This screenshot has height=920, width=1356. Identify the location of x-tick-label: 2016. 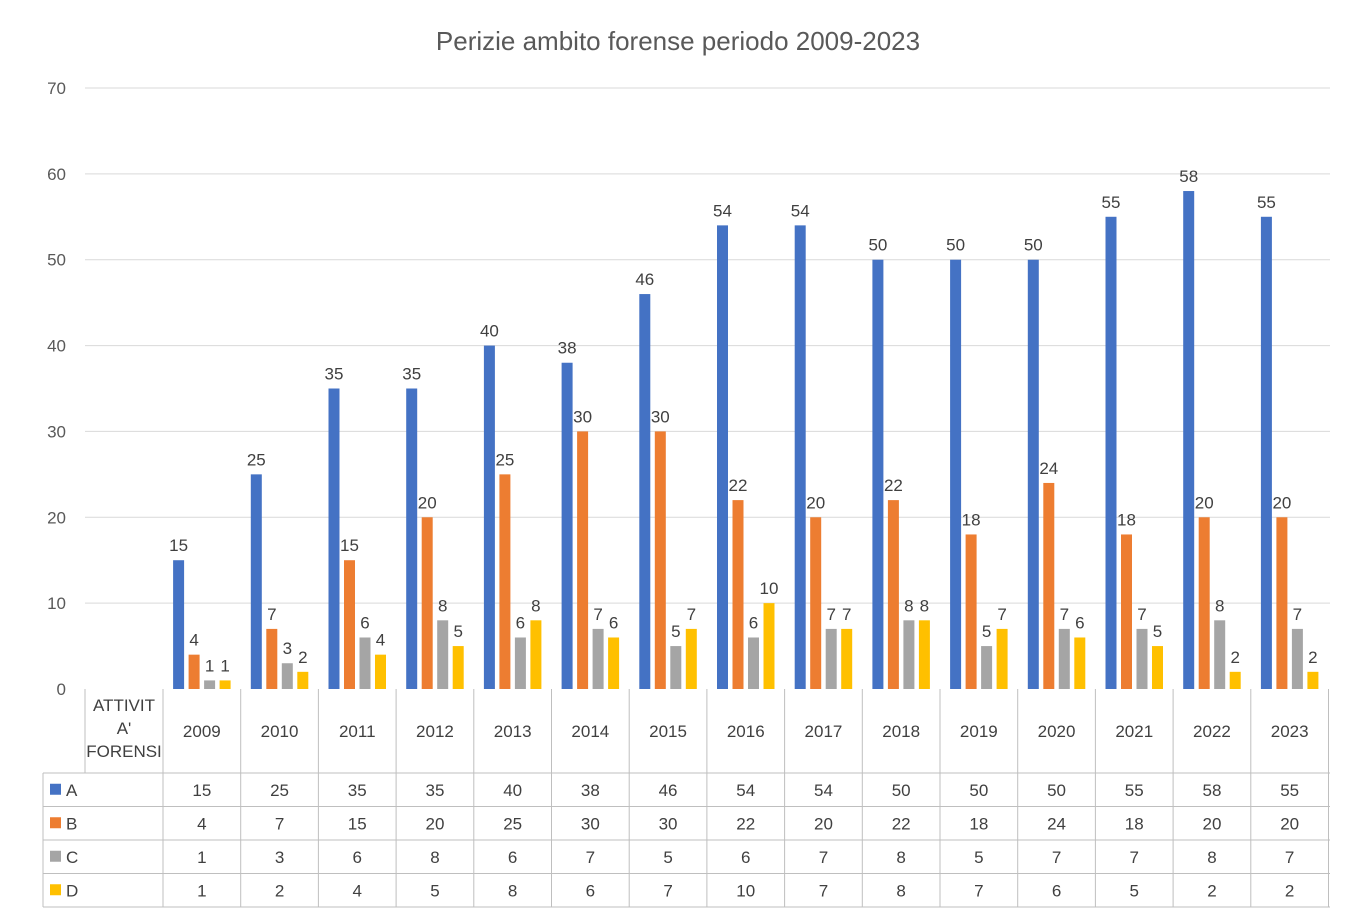
(746, 731).